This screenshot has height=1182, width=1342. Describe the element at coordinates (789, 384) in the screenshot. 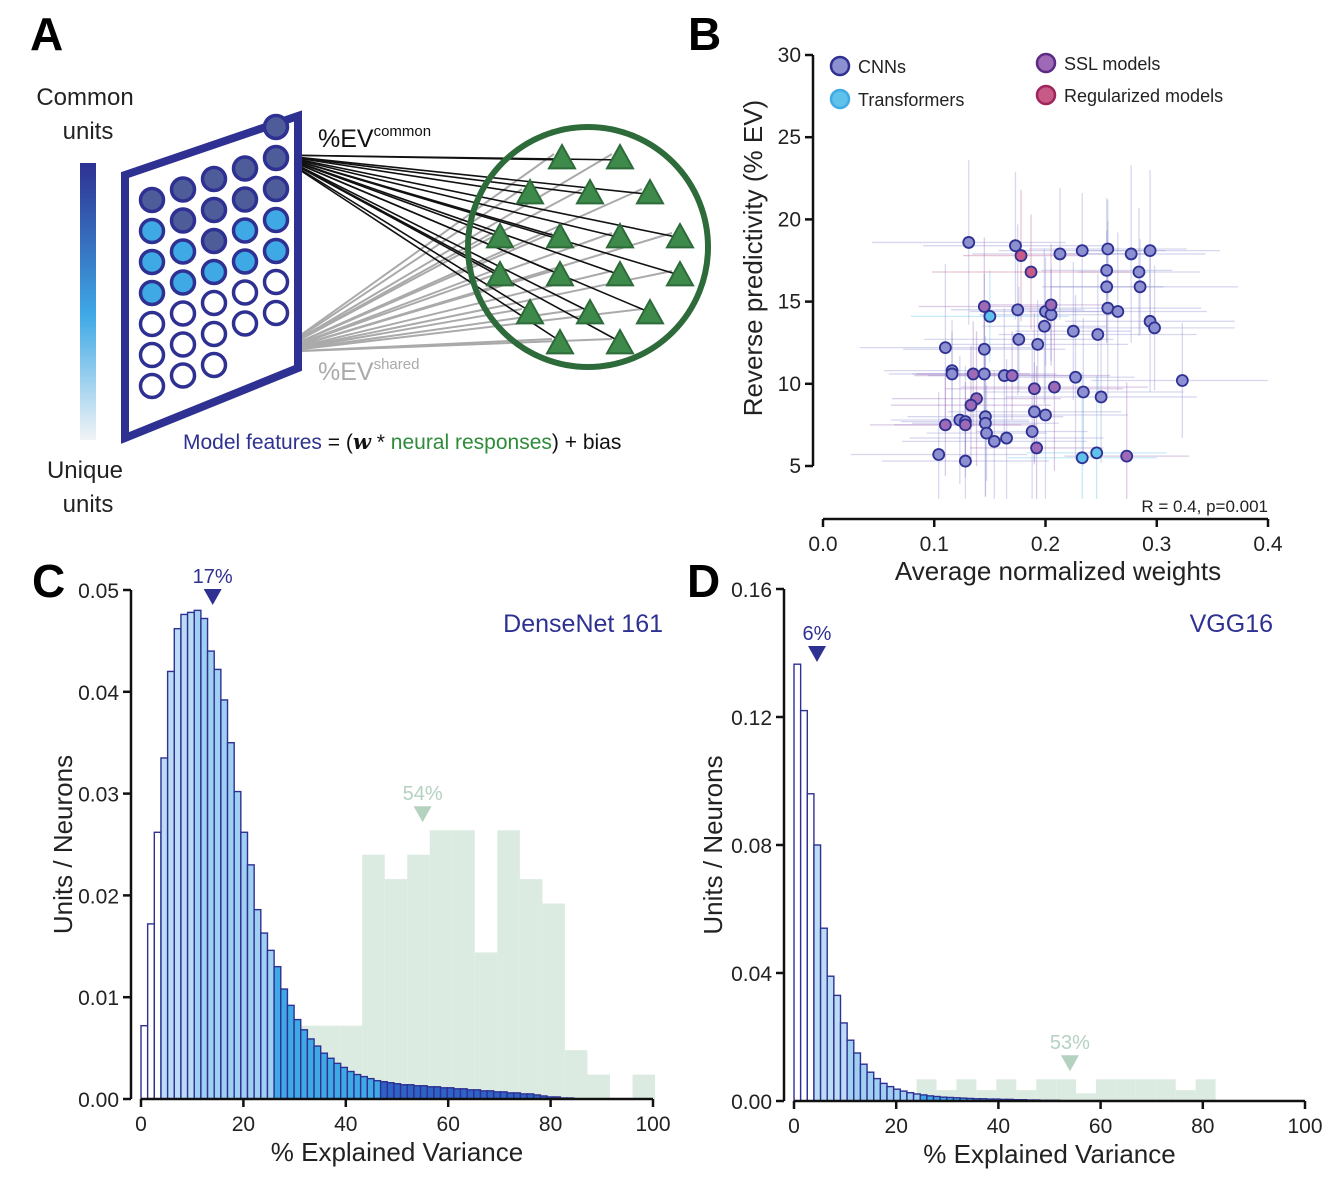

I see `y-tick-label: 10` at that location.